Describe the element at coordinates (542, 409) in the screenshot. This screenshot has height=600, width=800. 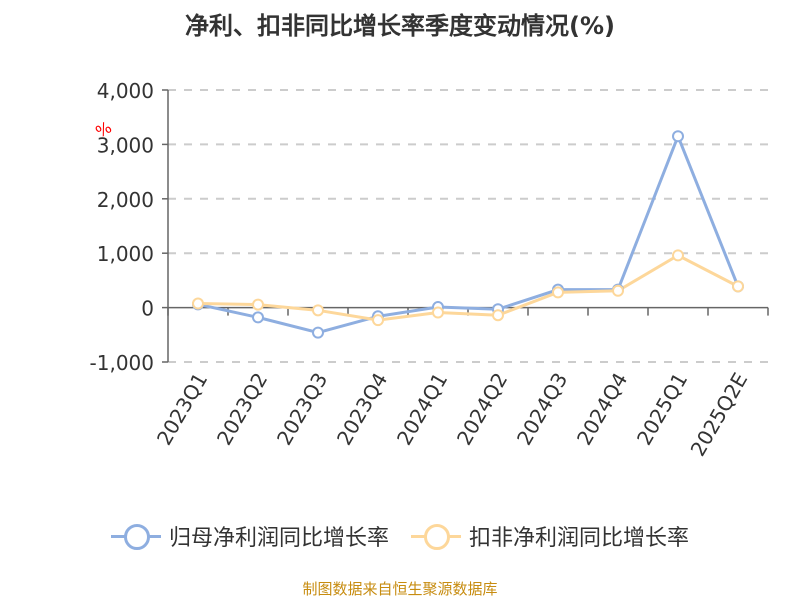
I see `x-tick-label: 2024Q3` at that location.